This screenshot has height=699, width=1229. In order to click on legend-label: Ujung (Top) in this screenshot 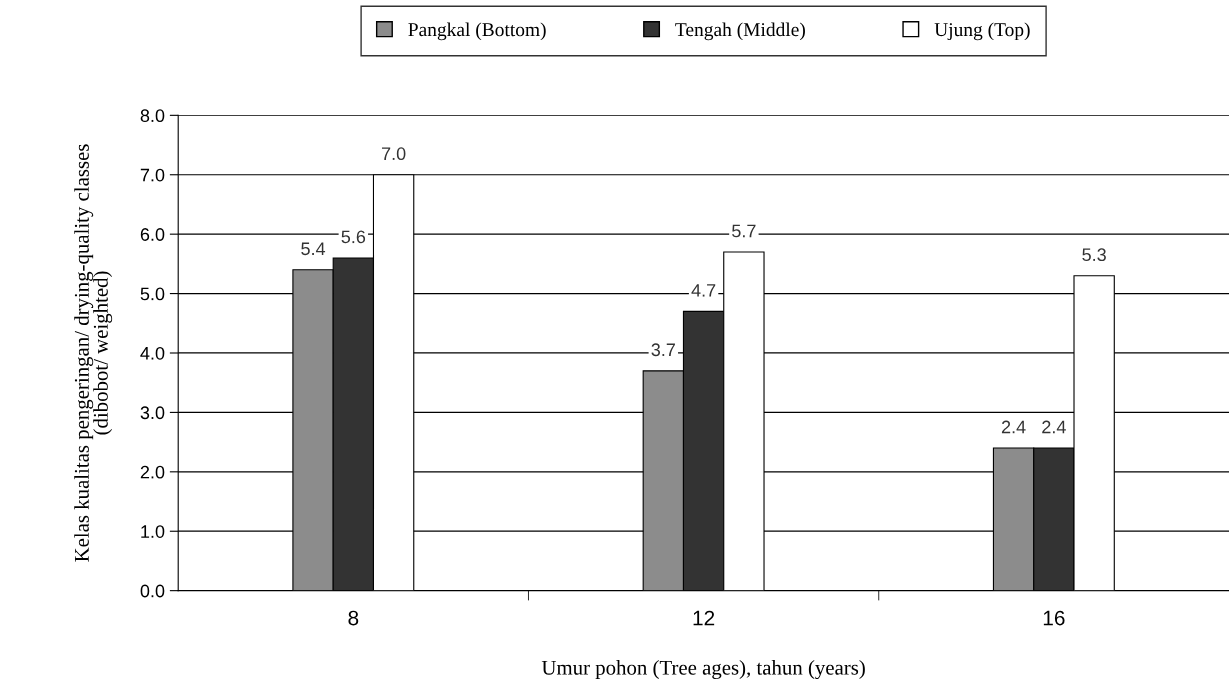, I will do `click(982, 31)`.